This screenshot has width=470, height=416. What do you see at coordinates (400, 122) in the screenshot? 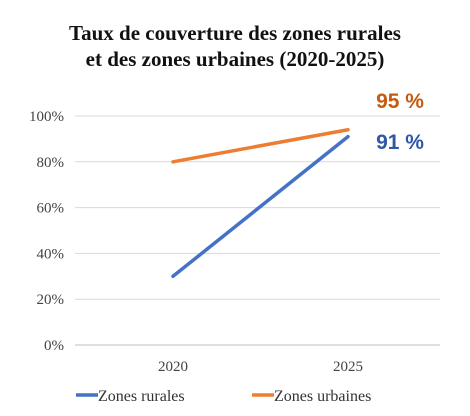
I see `end-labels: 91 % 95 %` at bounding box center [400, 122].